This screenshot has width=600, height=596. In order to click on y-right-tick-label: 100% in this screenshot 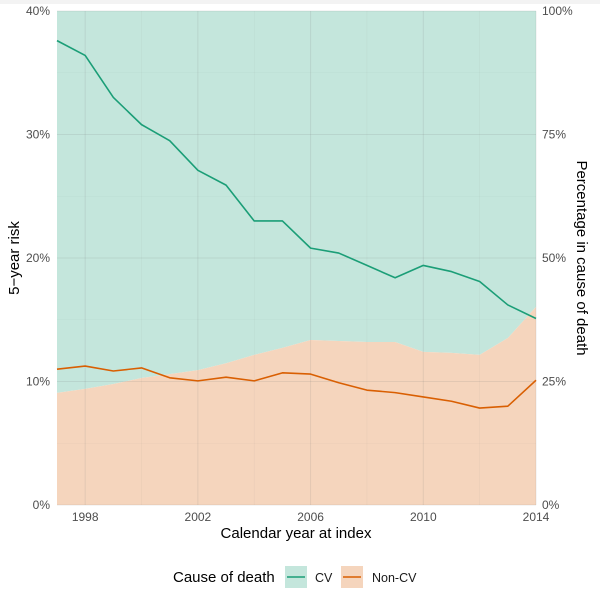, I will do `click(557, 11)`.